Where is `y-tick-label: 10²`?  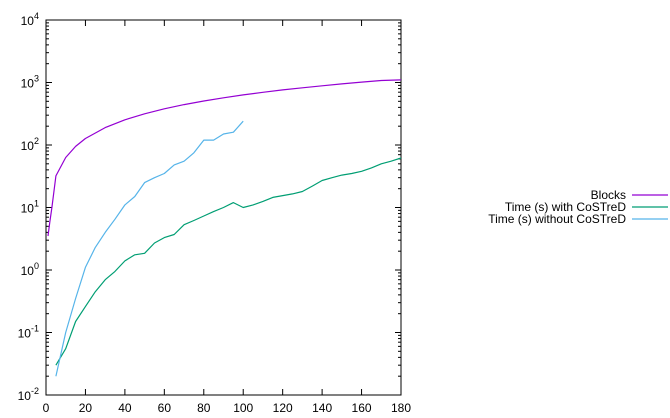
y-tick-label: 10² is located at coordinates (30, 144).